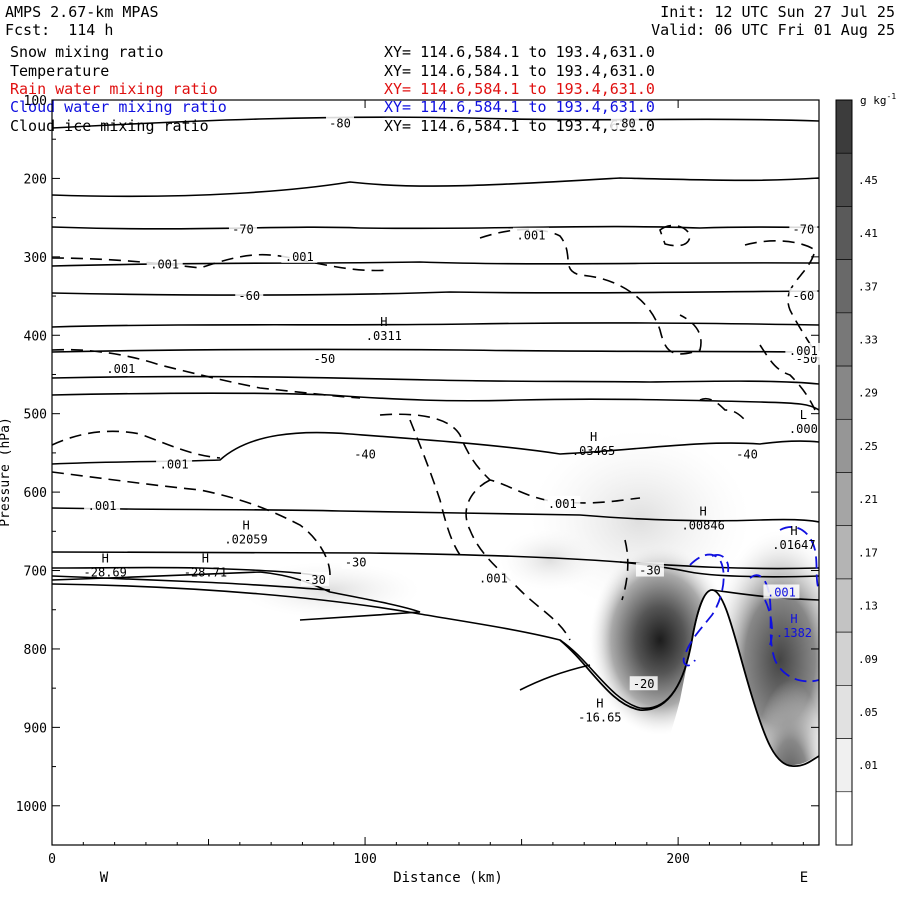 The image size is (900, 900). What do you see at coordinates (105, 573) in the screenshot?
I see `extremum-value: -28.69` at bounding box center [105, 573].